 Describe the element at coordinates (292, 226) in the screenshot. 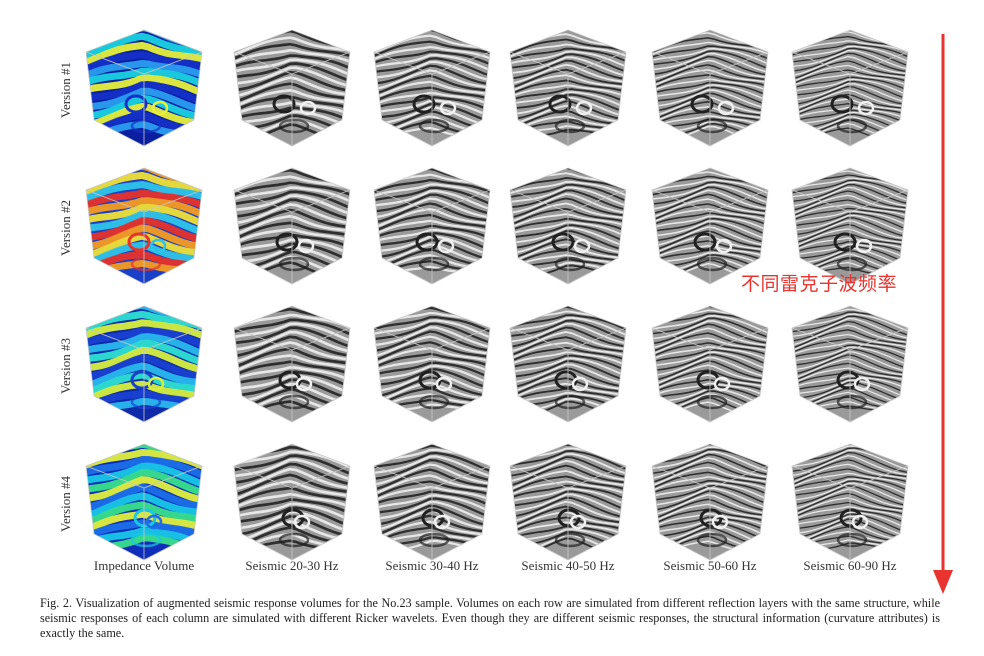

I see `volume-cube-r2-c2` at that location.